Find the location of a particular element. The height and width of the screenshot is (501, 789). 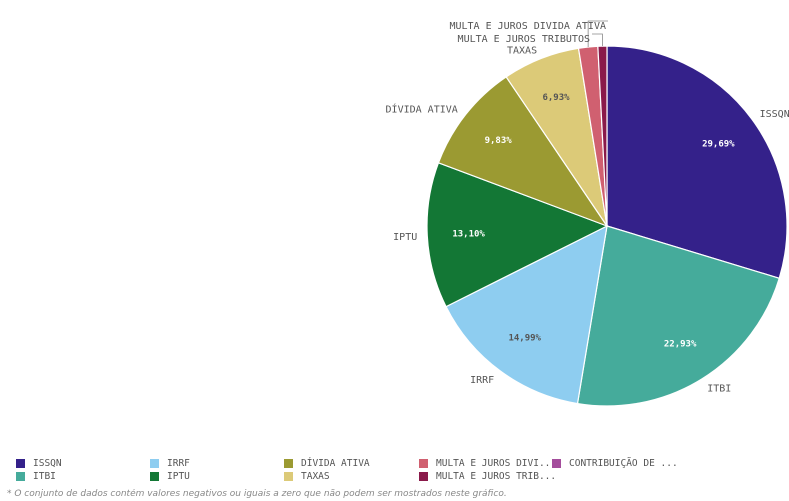

pct-label-irrf: 14,99% is located at coordinates (524, 339).